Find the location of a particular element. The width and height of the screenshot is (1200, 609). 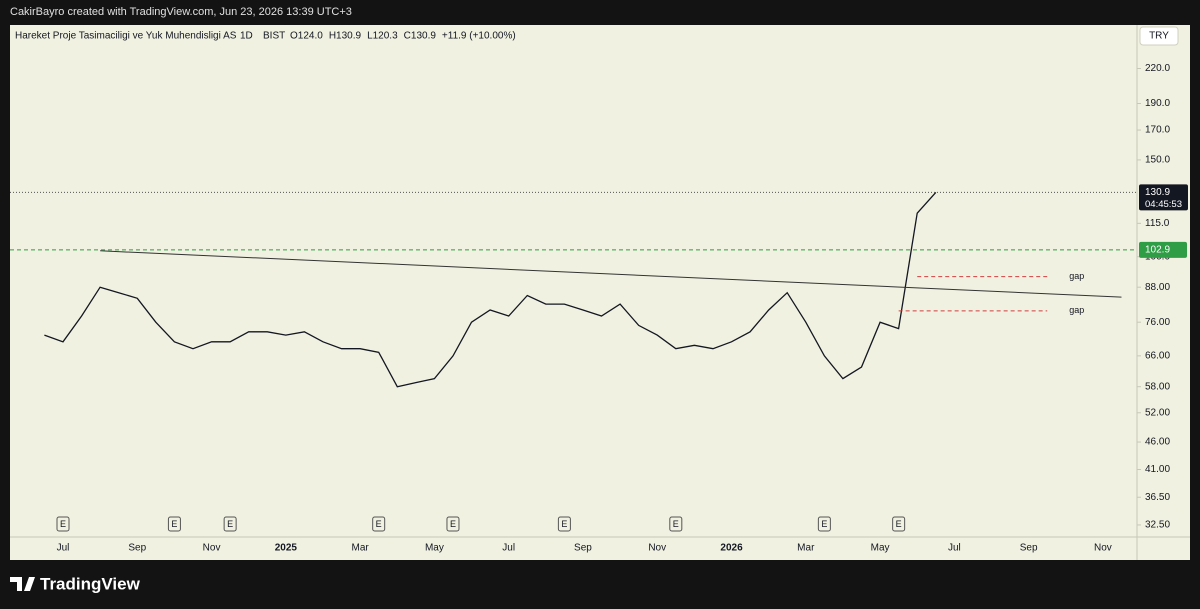

currency: TRY is located at coordinates (1159, 36).